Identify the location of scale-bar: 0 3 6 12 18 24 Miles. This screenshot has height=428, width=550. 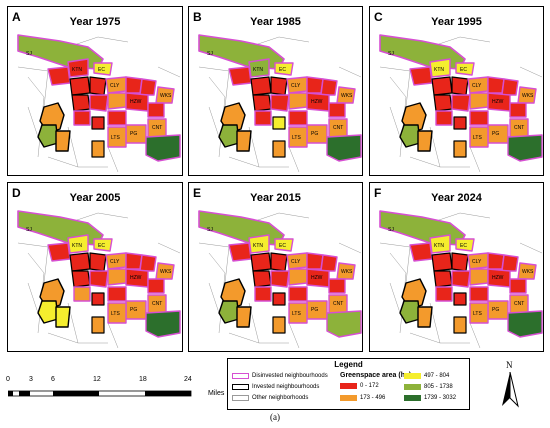
(118, 391).